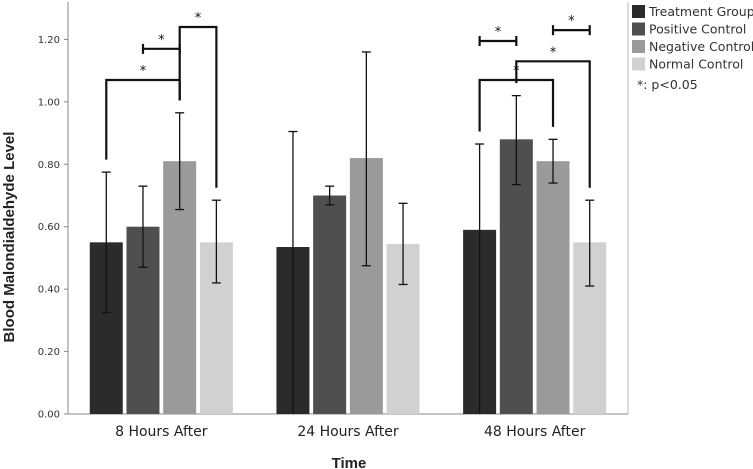  Describe the element at coordinates (161, 432) in the screenshot. I see `category-label: 8 Hours After` at that location.